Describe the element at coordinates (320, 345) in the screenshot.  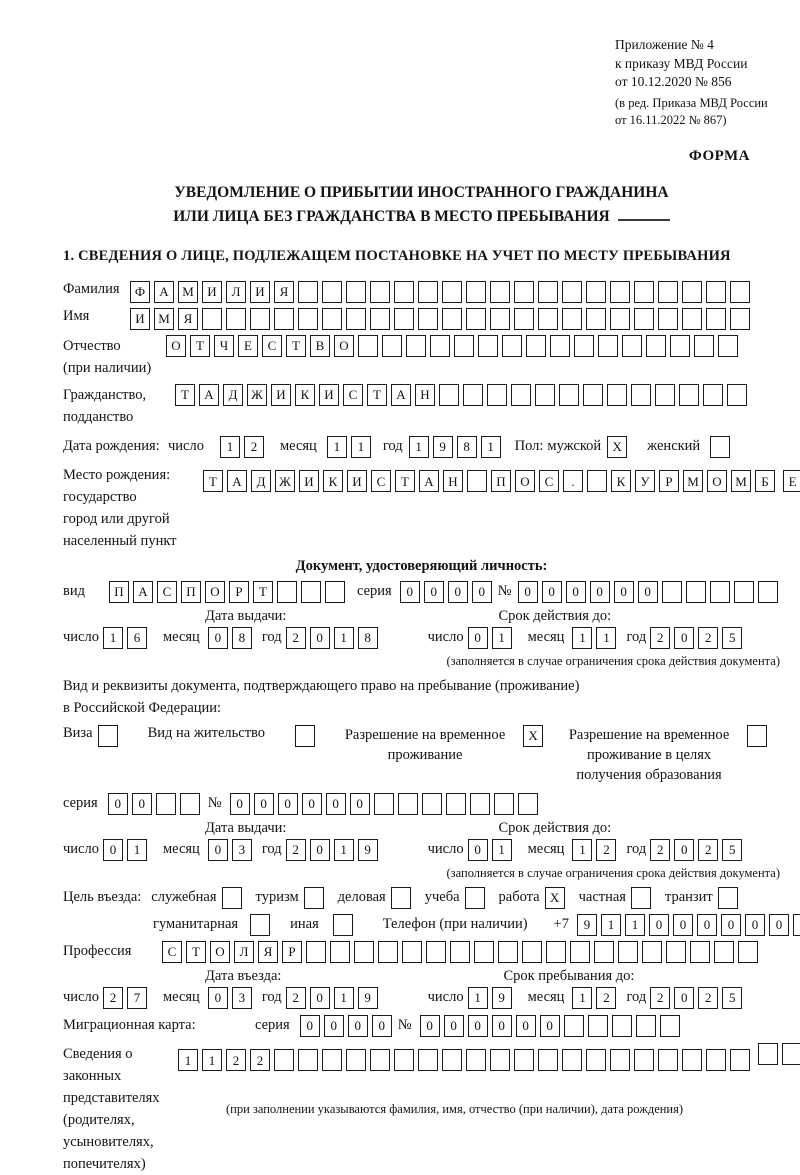
I see `patronymic-field-cell-7: В` at that location.